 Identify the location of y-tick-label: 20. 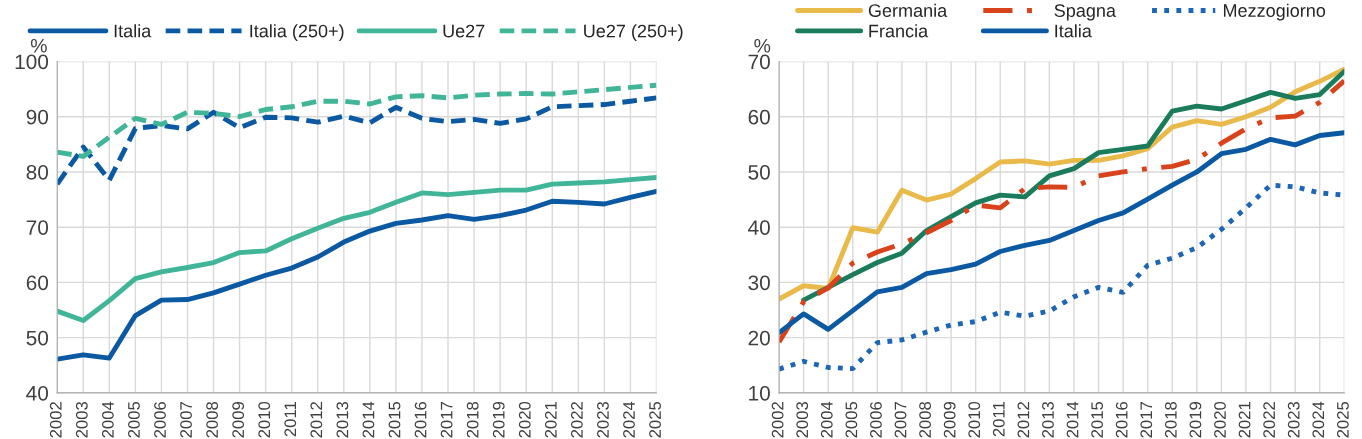
(759, 338).